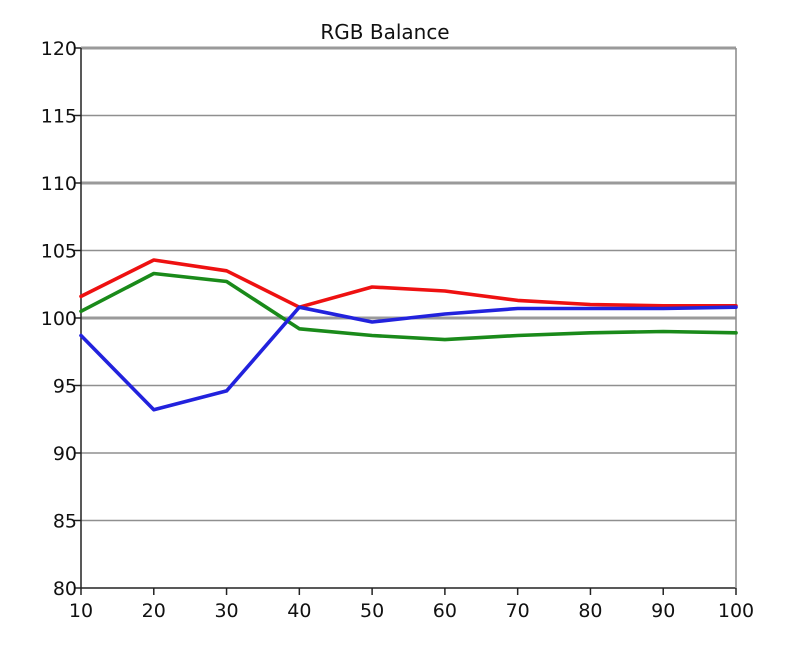 The image size is (792, 650). Describe the element at coordinates (408, 358) in the screenshot. I see `blue-series-line` at that location.